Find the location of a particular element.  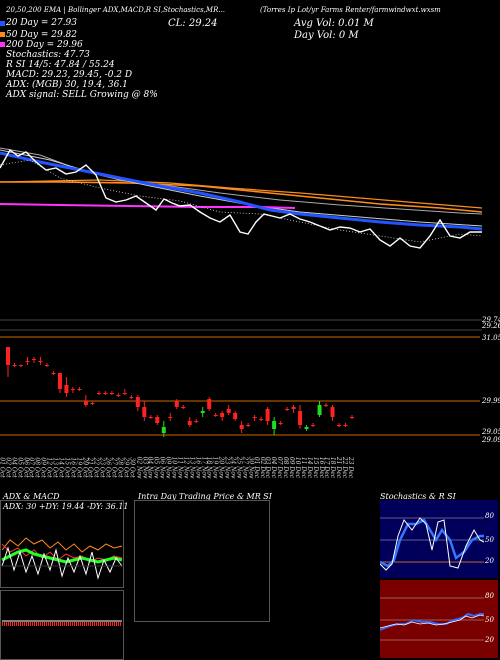

adx-signal-label: ADX signal: SELL Growing @ 8% is located at coordinates (82, 95).